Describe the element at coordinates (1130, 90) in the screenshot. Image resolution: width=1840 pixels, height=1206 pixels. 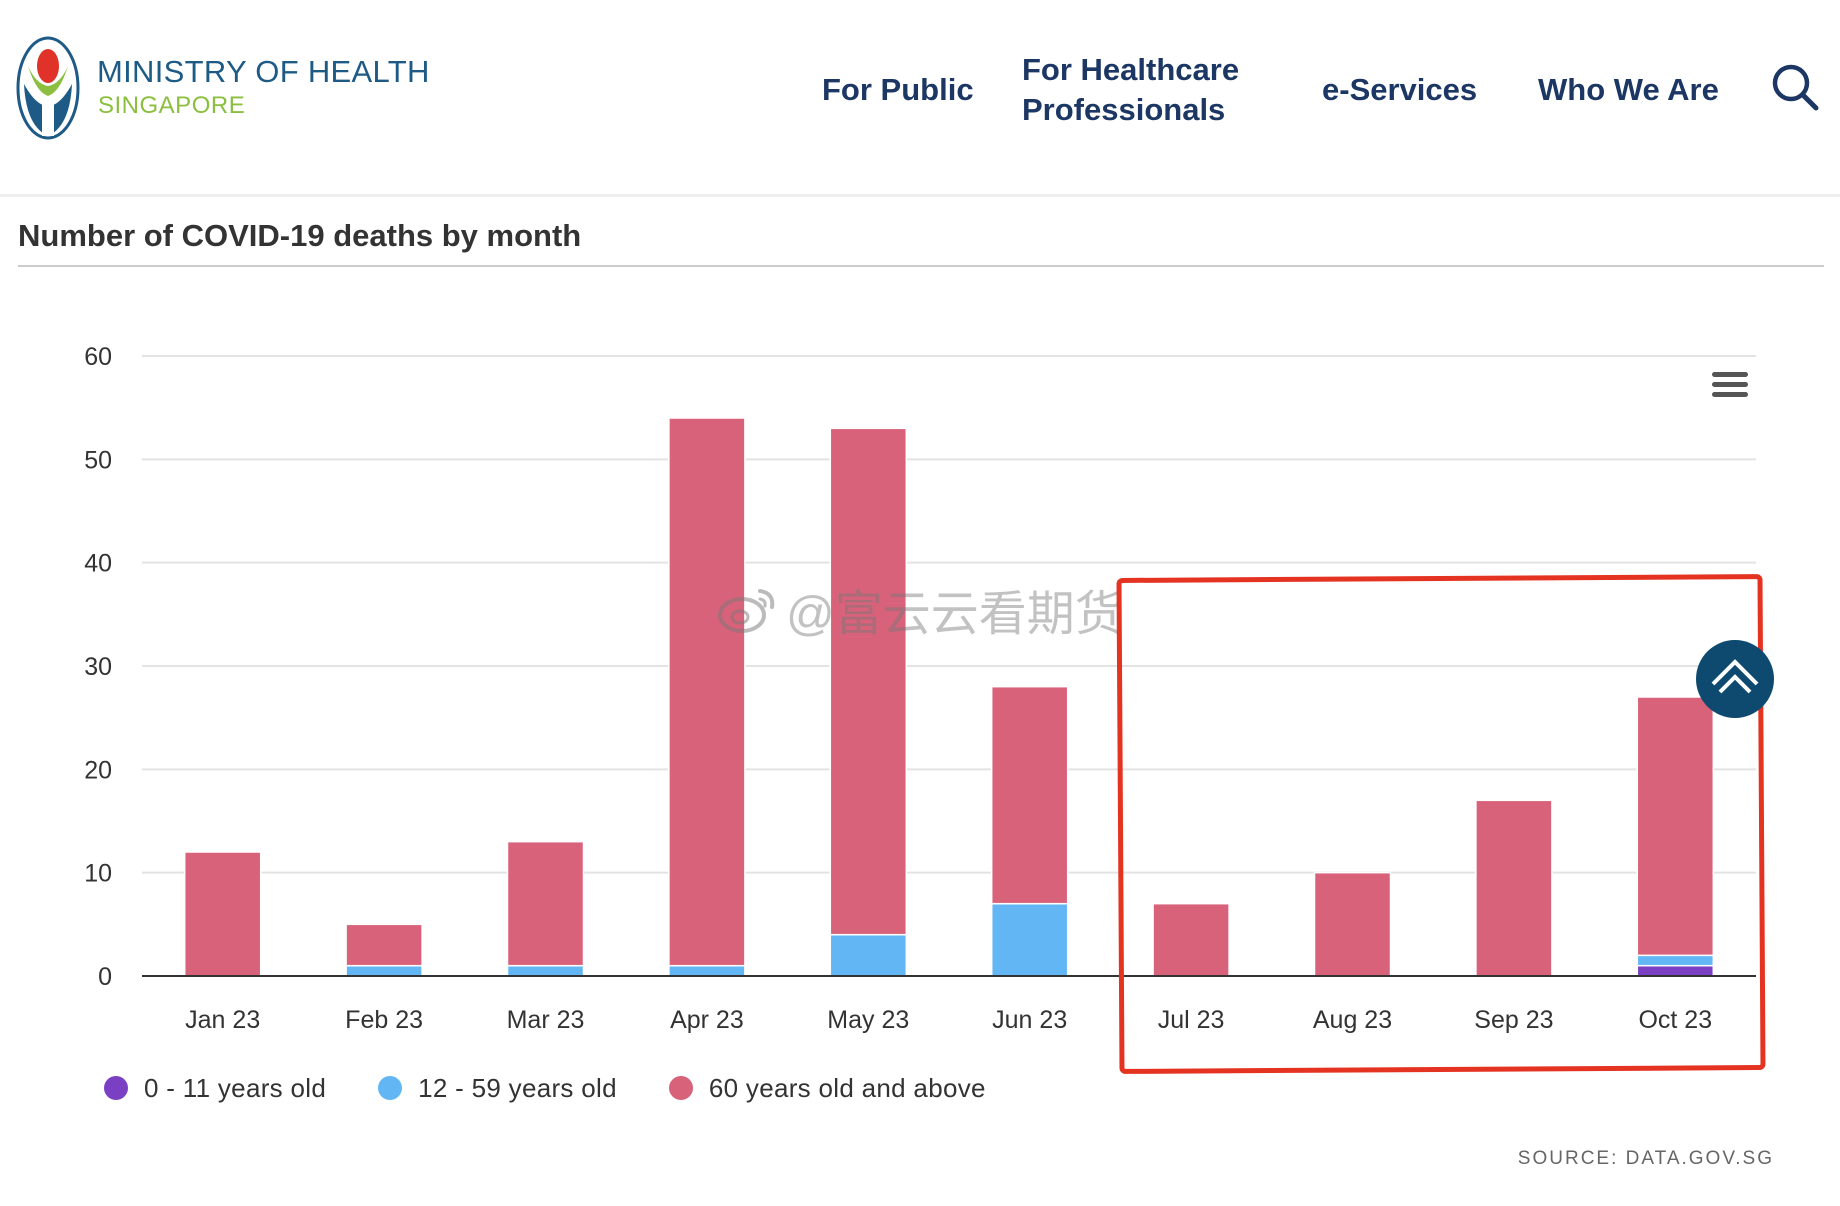
I see `nav-for-healthcare-professionals: For Healthcare Professionals` at that location.